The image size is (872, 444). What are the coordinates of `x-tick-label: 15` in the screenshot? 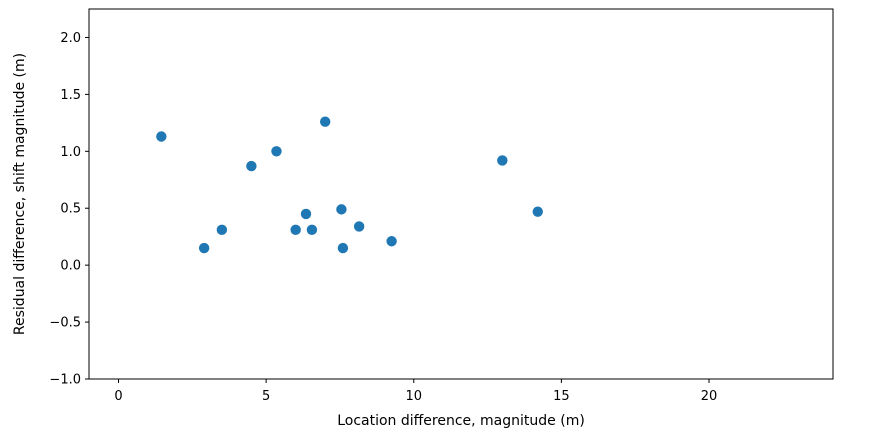 It's located at (561, 396).